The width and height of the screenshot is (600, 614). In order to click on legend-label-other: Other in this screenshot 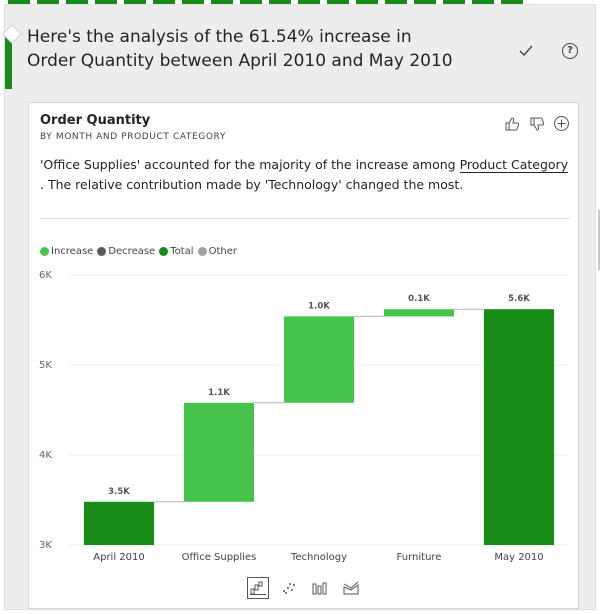, I will do `click(222, 251)`.